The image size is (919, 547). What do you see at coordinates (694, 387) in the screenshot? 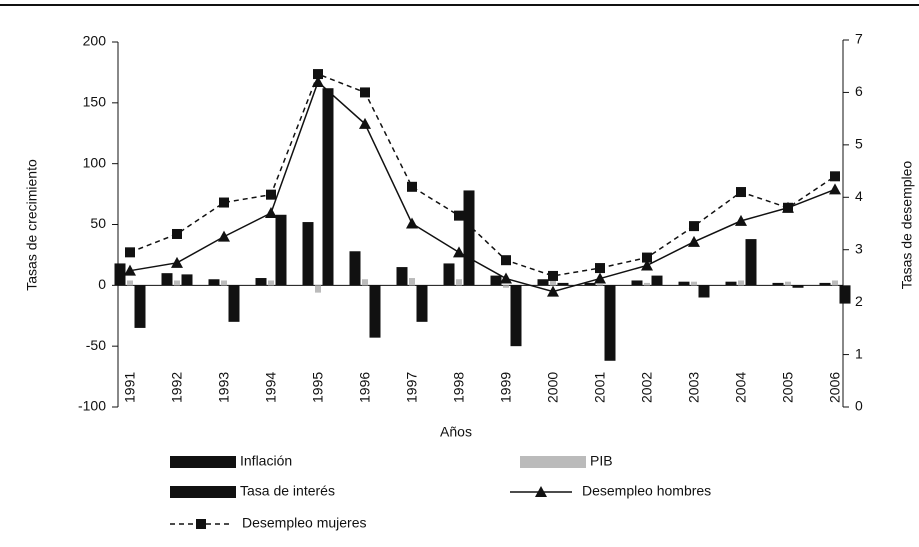
I see `x-tick-label: 2003` at bounding box center [694, 387].